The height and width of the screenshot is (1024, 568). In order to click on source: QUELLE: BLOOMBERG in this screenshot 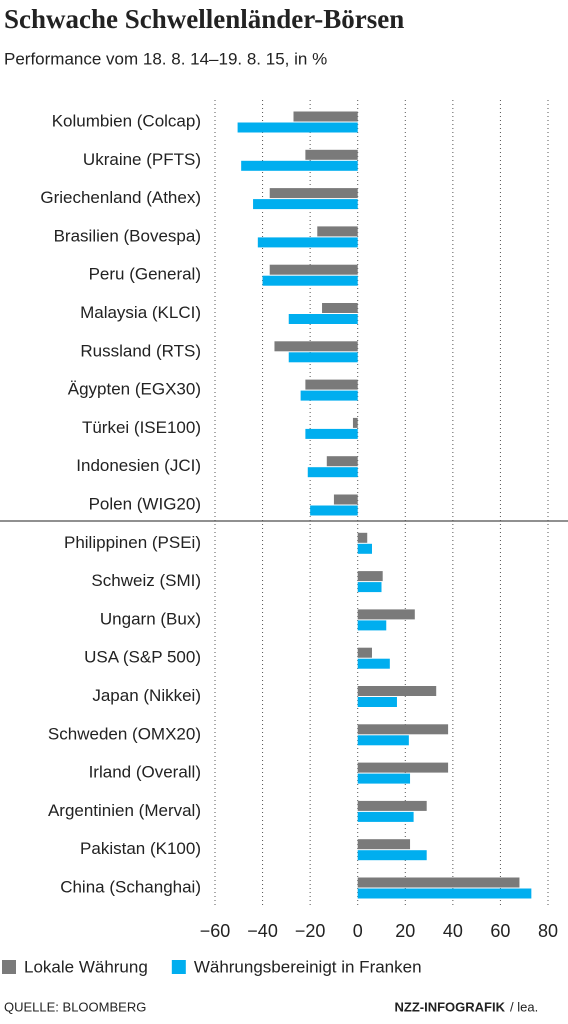, I will do `click(75, 1006)`.